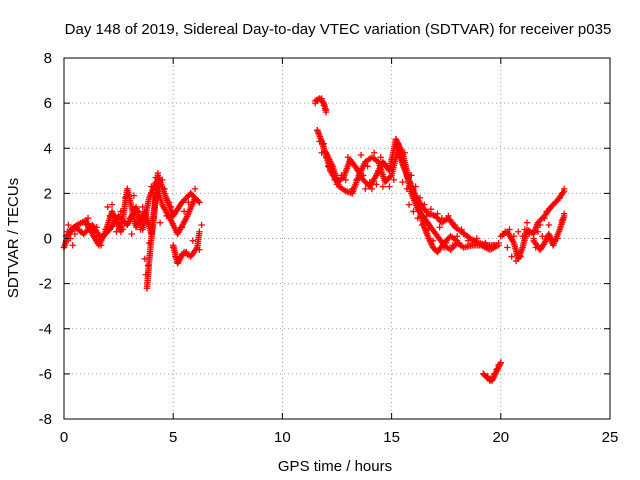 The image size is (640, 480). Describe the element at coordinates (45, 374) in the screenshot. I see `y-tick-label: -6` at that location.